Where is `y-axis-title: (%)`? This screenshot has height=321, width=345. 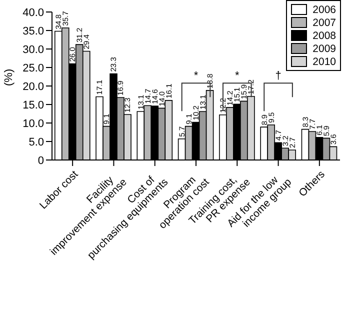 y-axis-title: (%) is located at coordinates (8, 77).